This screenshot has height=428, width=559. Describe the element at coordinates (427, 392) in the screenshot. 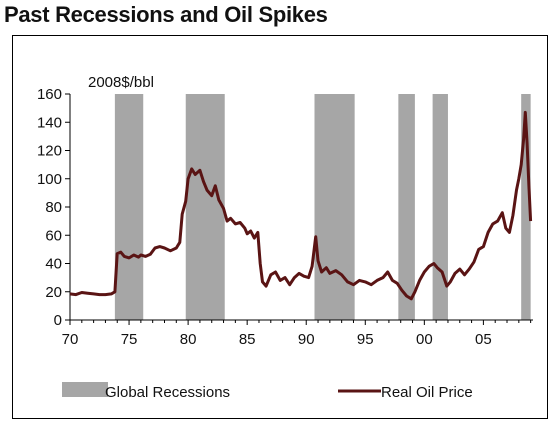

I see `legend-label-oil-price: Real Oil Price` at that location.